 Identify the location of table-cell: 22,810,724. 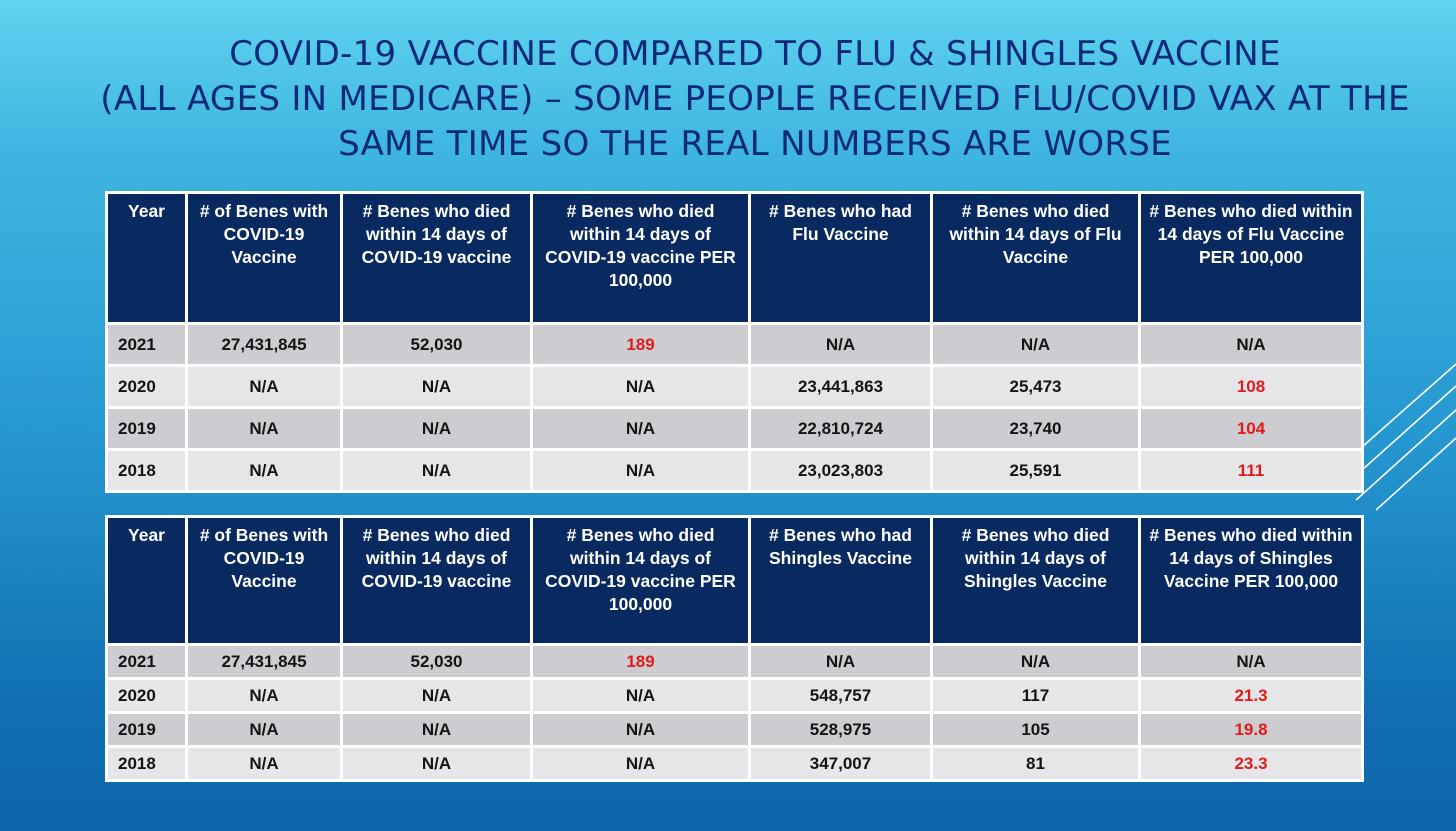
(840, 428).